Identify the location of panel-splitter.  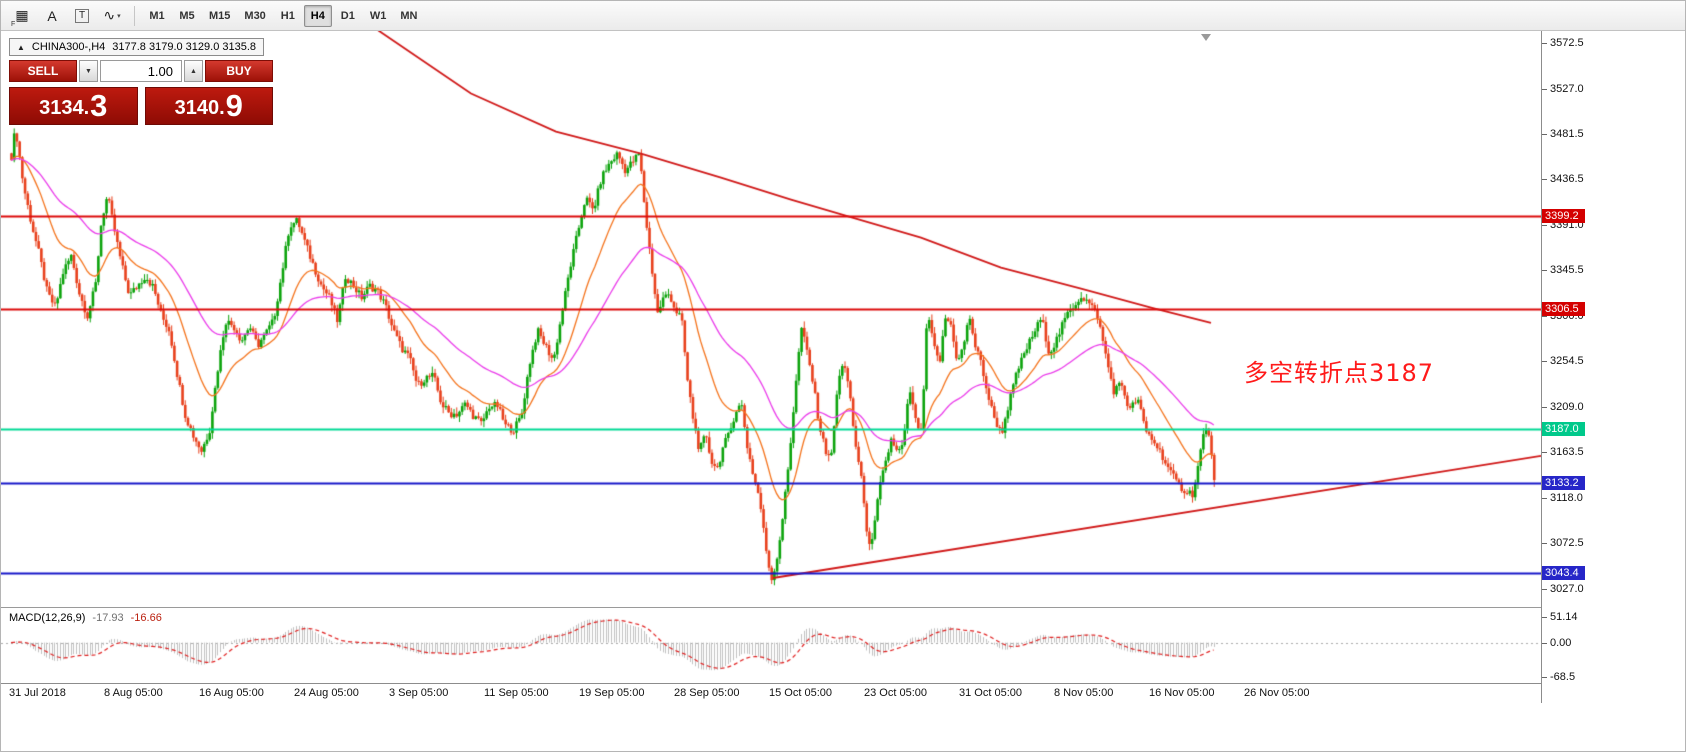
(843, 608).